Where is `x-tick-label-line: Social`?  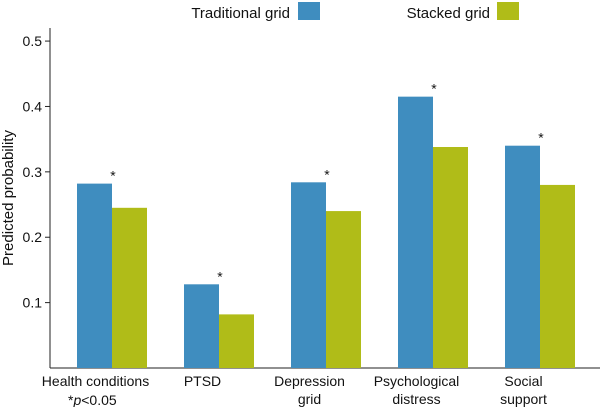 x-tick-label-line: Social is located at coordinates (523, 381).